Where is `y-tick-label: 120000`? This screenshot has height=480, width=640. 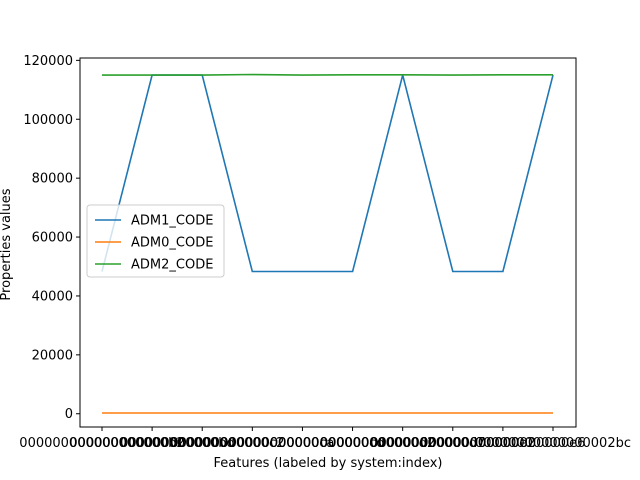
y-tick-label: 120000 is located at coordinates (48, 61).